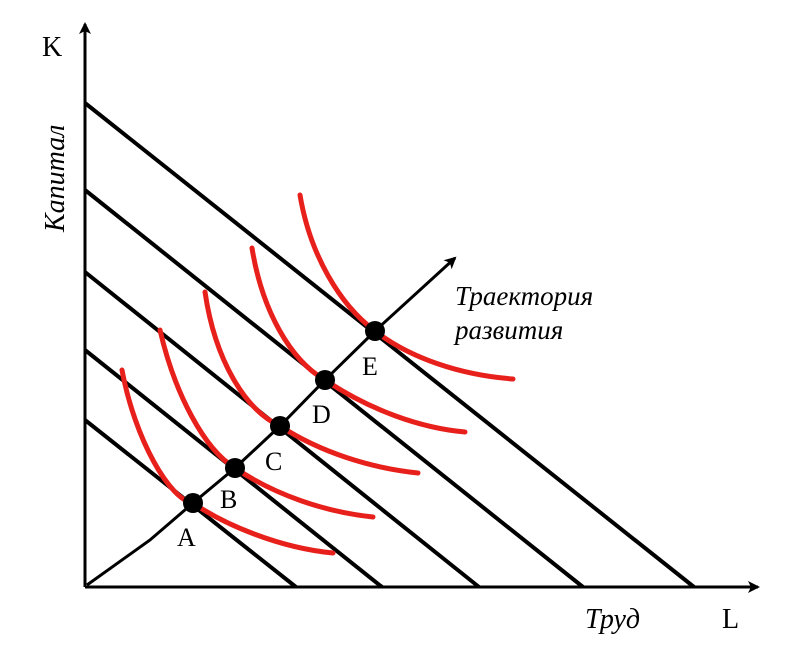 The image size is (788, 671). What do you see at coordinates (321, 414) in the screenshot?
I see `point-label-d: D` at bounding box center [321, 414].